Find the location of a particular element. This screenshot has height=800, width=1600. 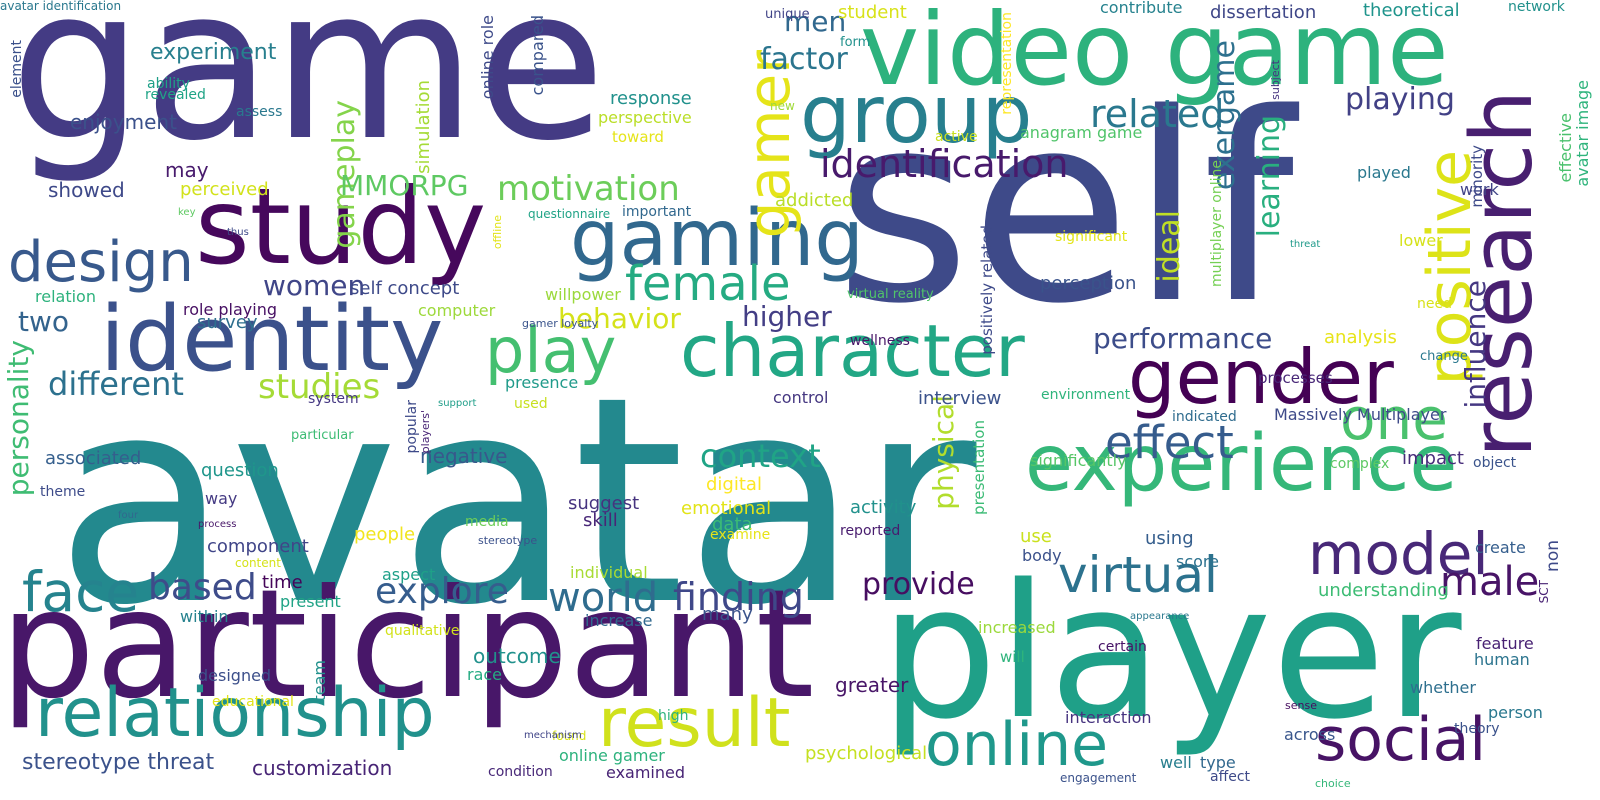

word-questionnaire: questionnaire is located at coordinates (569, 214).